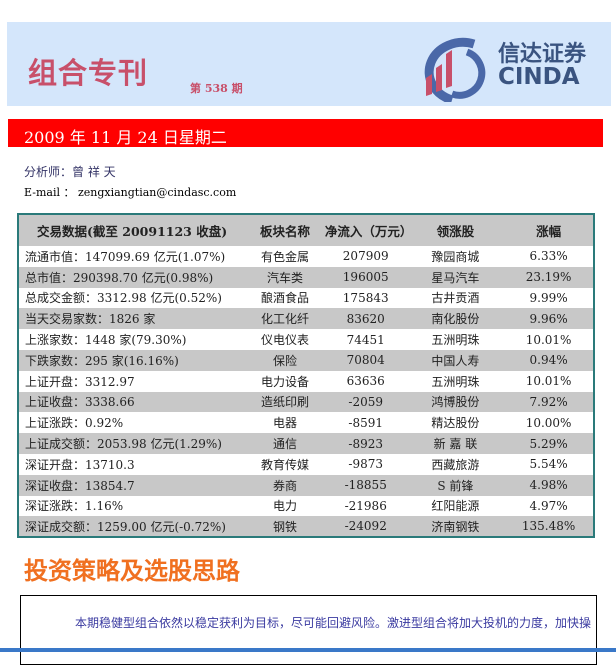  Describe the element at coordinates (455, 443) in the screenshot. I see `leading-stock-cell: 新 嘉 联` at that location.